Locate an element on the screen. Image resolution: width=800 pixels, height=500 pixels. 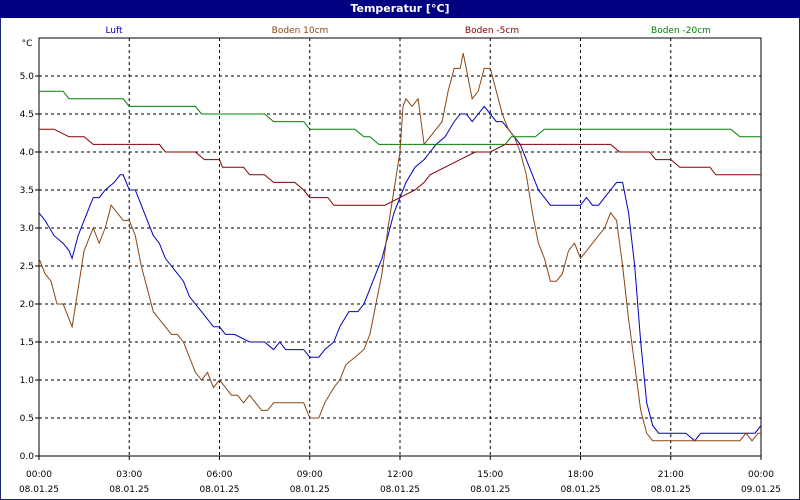
y-axis-unit-label: °C is located at coordinates (27, 44).